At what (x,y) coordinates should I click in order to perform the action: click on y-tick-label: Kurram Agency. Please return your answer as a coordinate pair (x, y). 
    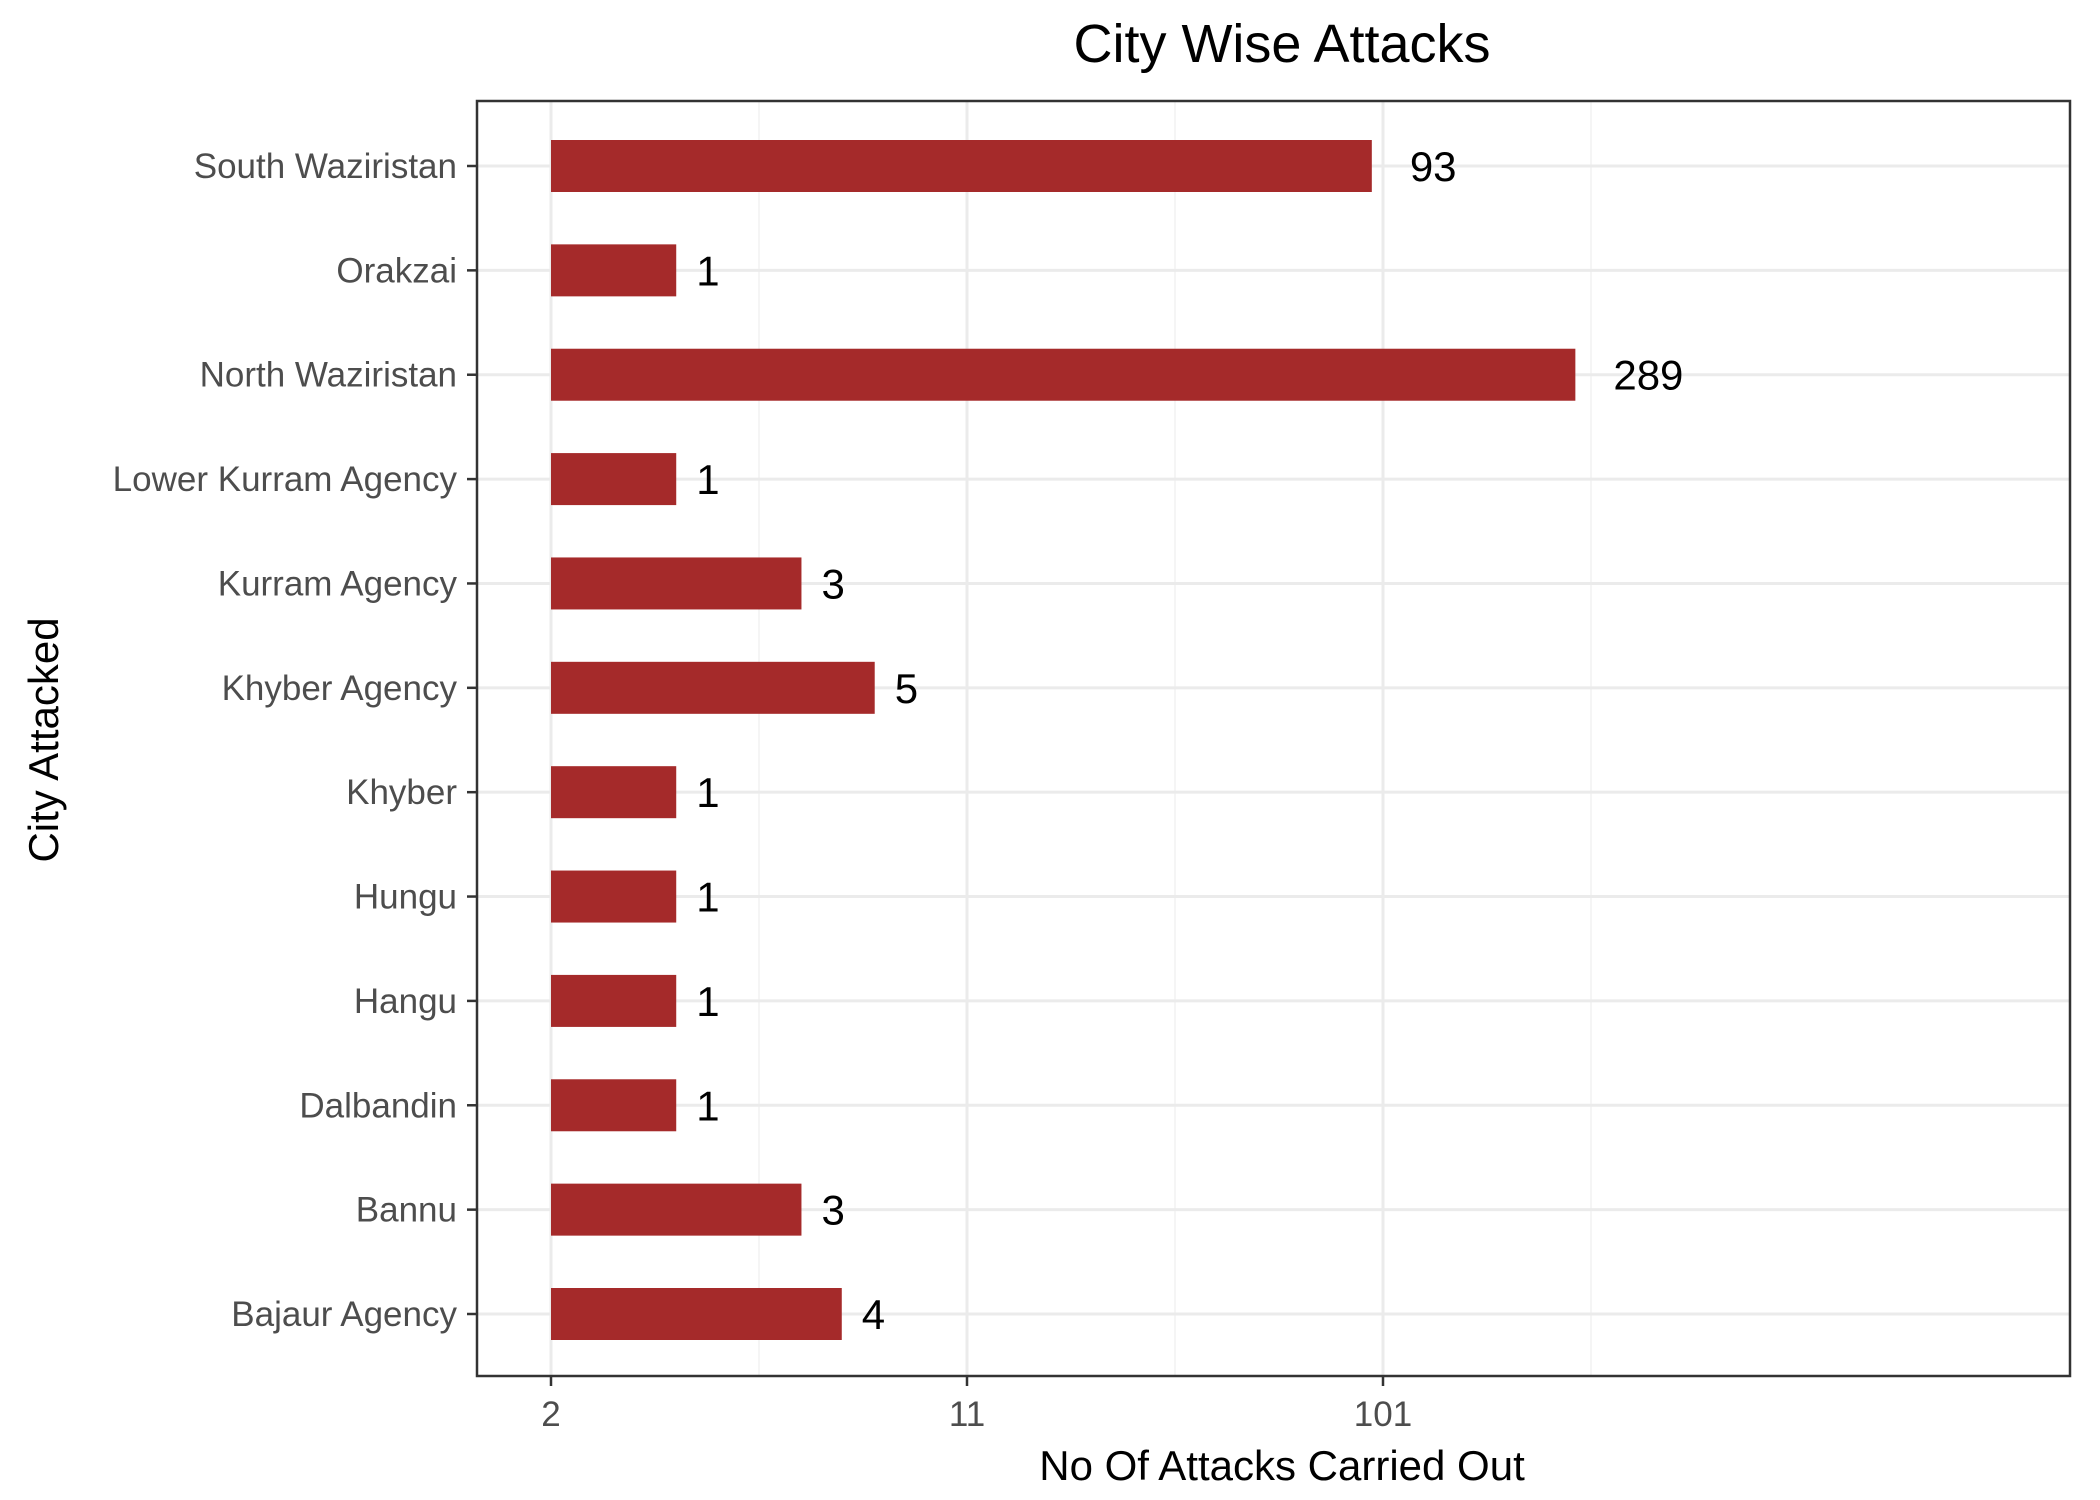
    Looking at the image, I should click on (338, 583).